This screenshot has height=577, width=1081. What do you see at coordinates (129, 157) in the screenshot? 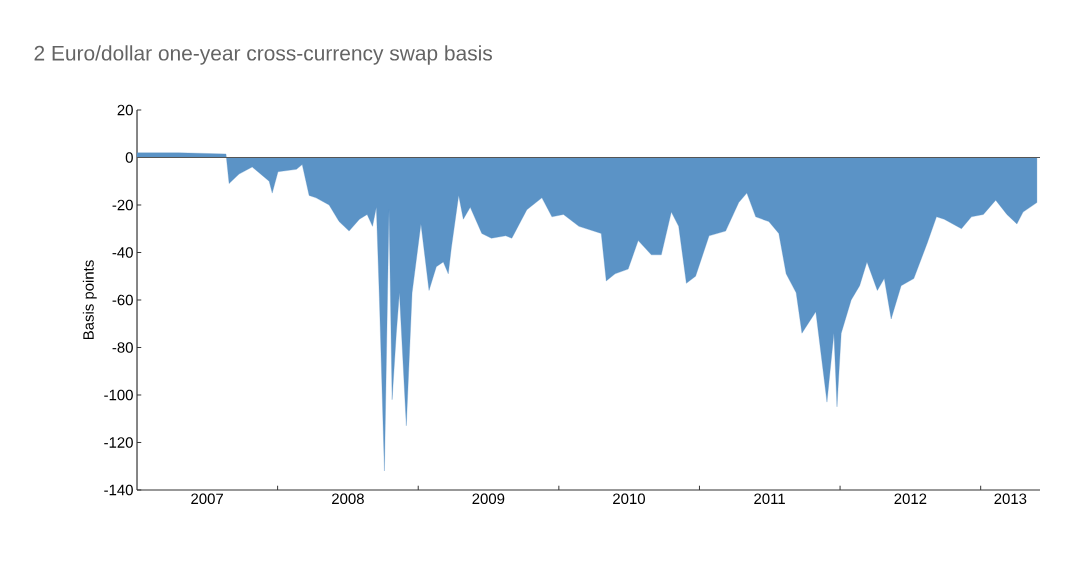
I see `y-tick-label: 0` at bounding box center [129, 157].